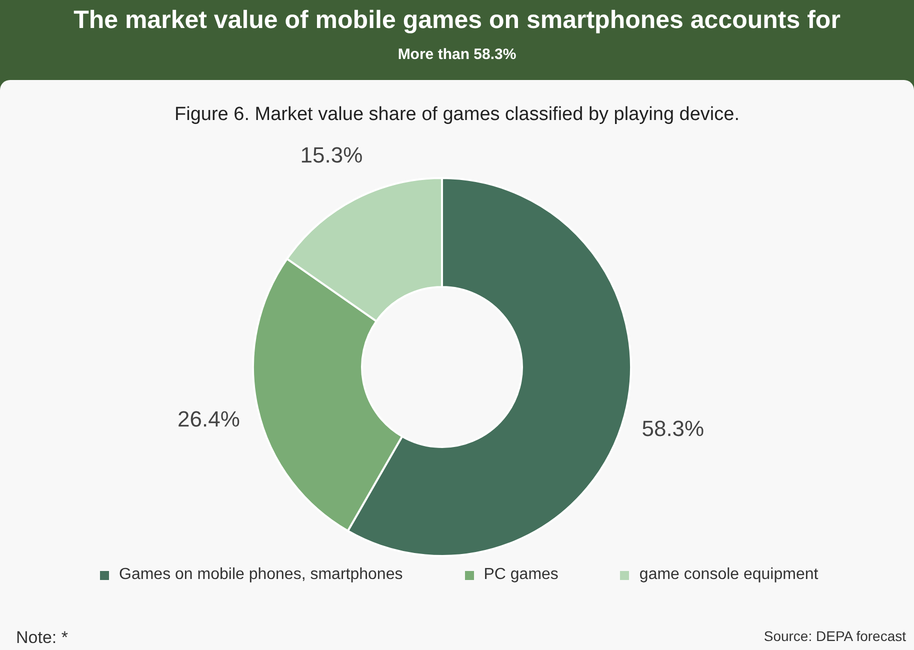 This screenshot has width=914, height=650. What do you see at coordinates (728, 575) in the screenshot?
I see `legend-label: game console equipment` at bounding box center [728, 575].